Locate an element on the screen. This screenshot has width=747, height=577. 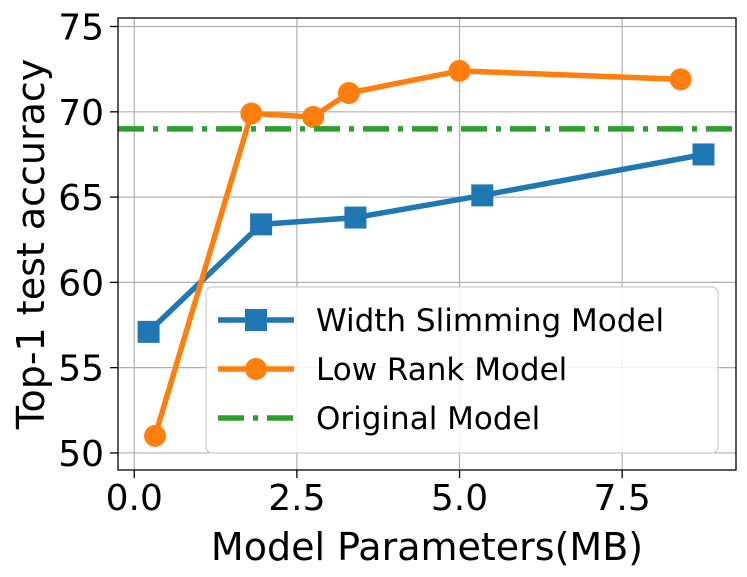
y-tick-label: 50 is located at coordinates (81, 454).